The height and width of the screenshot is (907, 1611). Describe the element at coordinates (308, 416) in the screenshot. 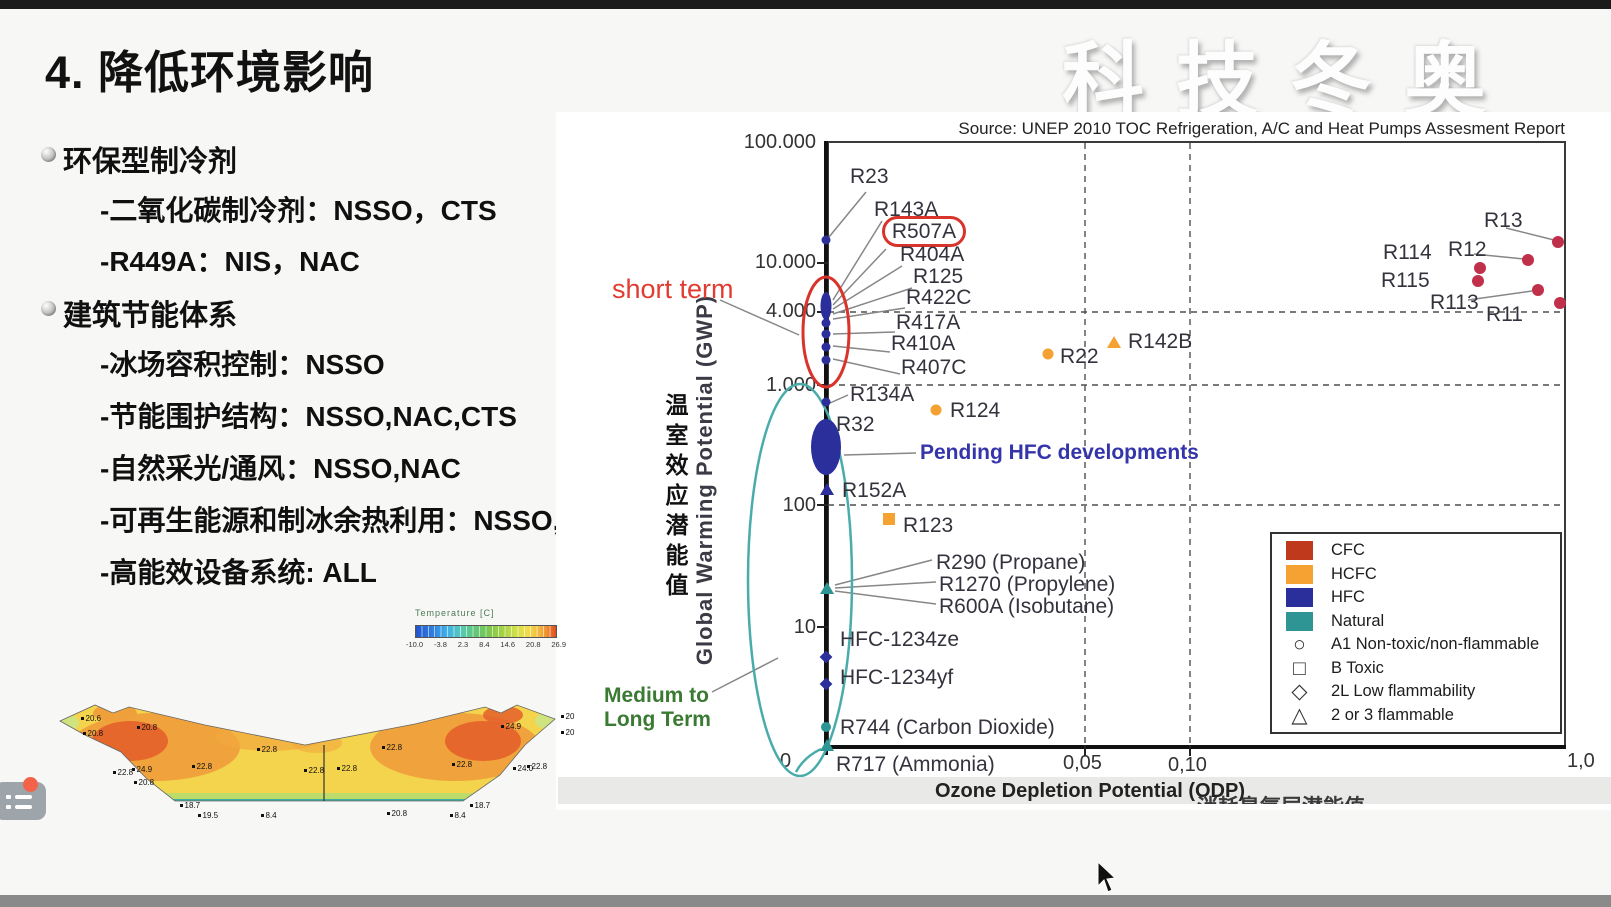

I see `outline-sub: -节能围护结构：NSSO,NAC,CTS` at that location.